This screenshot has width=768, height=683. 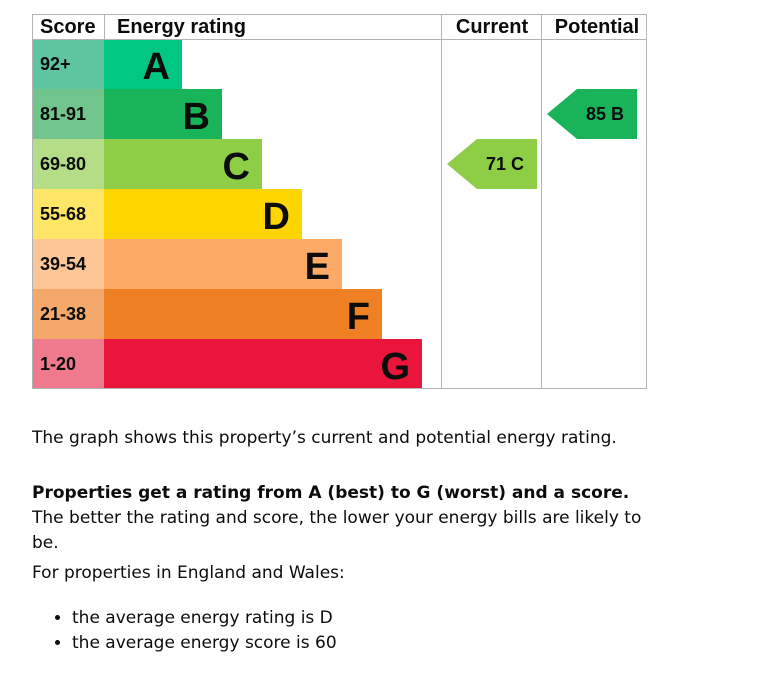 I want to click on score-range-d: 55-68, so click(x=63, y=214).